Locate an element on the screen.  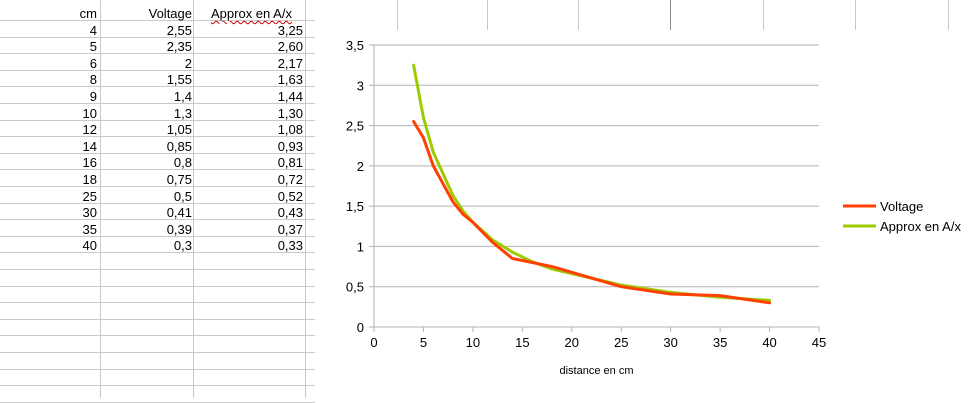
x-tick-label: 40 is located at coordinates (769, 342).